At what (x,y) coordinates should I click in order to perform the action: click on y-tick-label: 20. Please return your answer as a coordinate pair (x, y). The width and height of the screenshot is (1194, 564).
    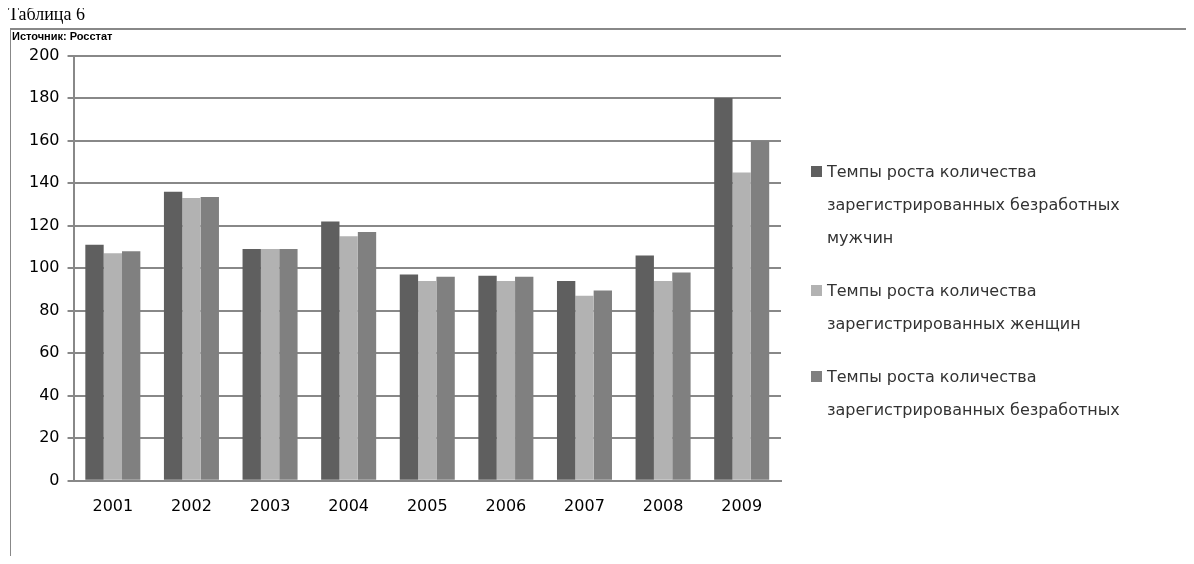
    Looking at the image, I should click on (49, 437).